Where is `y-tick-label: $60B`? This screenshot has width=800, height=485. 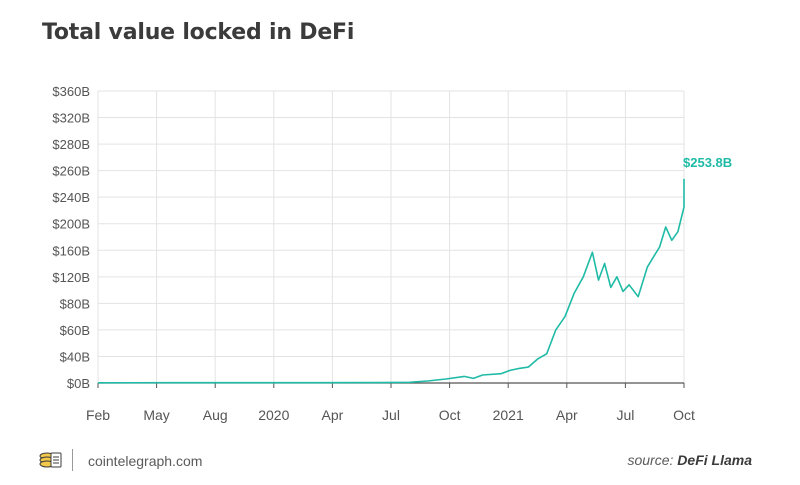
y-tick-label: $60B is located at coordinates (75, 330).